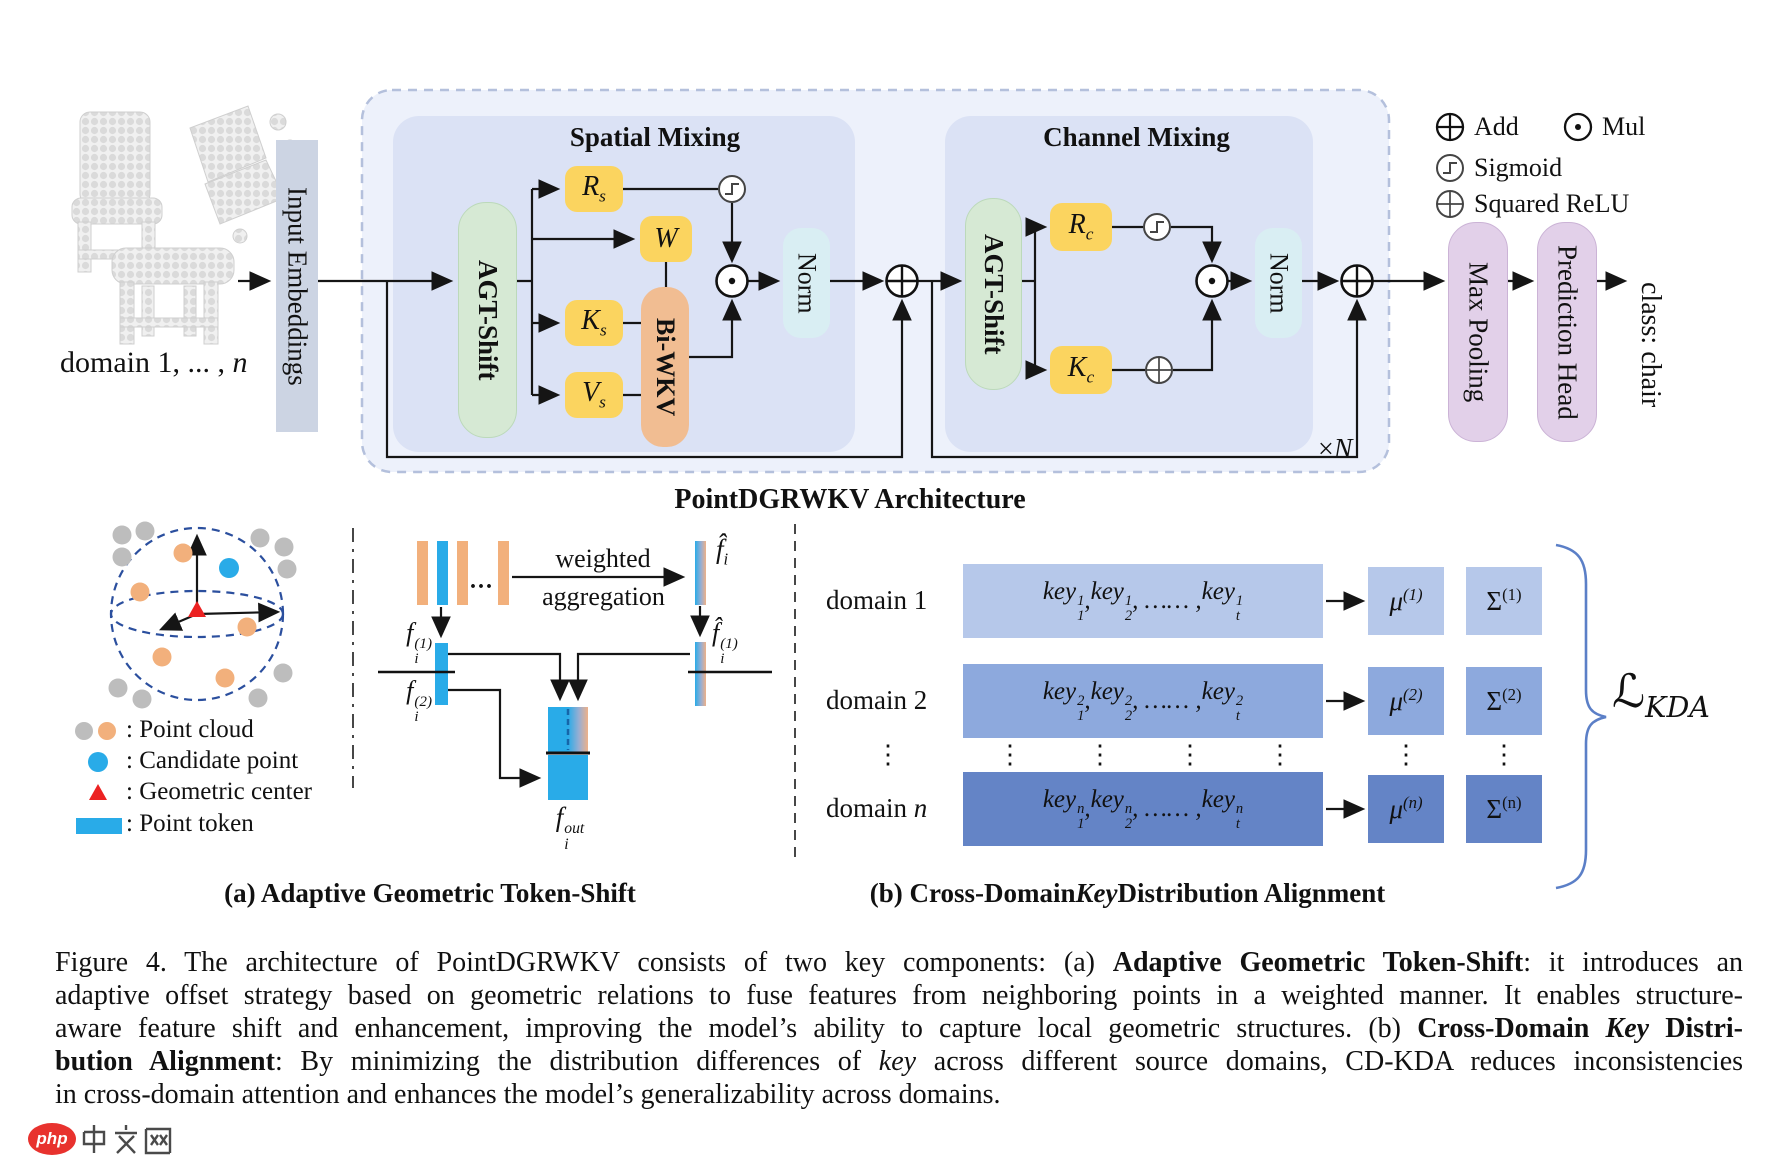  What do you see at coordinates (575, 670) in the screenshot?
I see `token-shift-diagram` at bounding box center [575, 670].